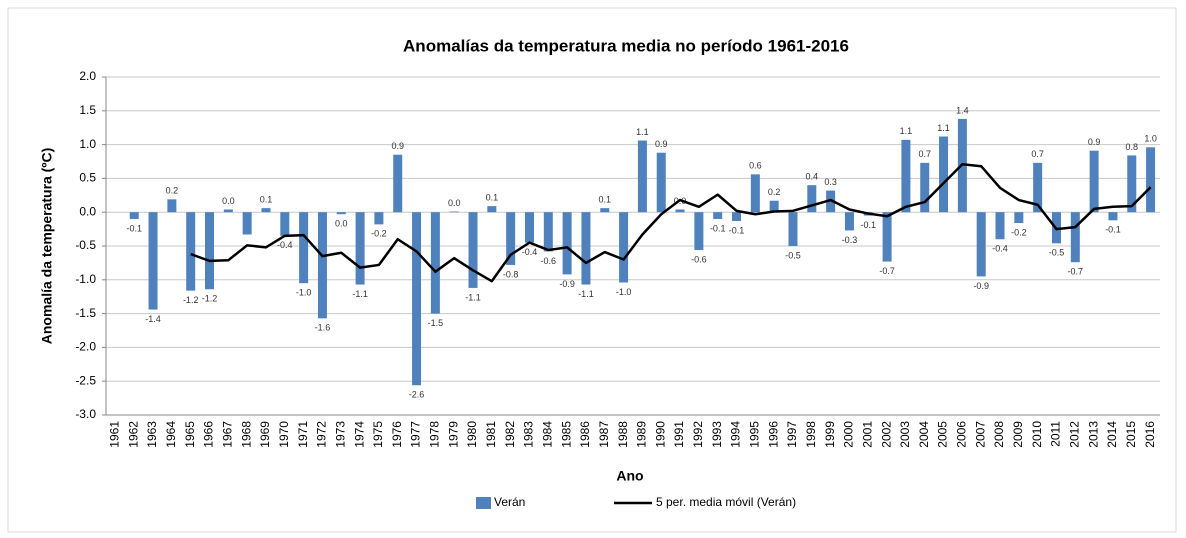  What do you see at coordinates (566, 434) in the screenshot?
I see `x-tick-label: 1985` at bounding box center [566, 434].